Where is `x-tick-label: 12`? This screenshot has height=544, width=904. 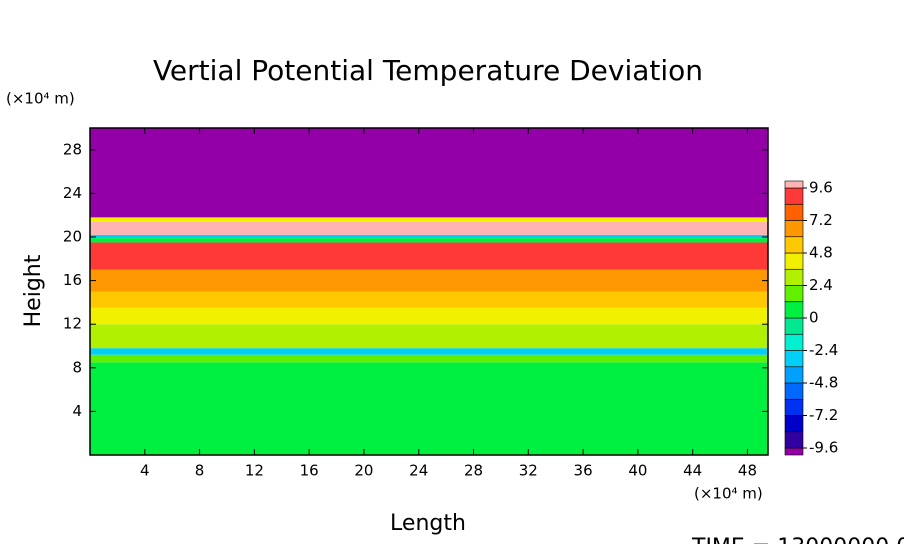
x-tick-label: 12 is located at coordinates (254, 471).